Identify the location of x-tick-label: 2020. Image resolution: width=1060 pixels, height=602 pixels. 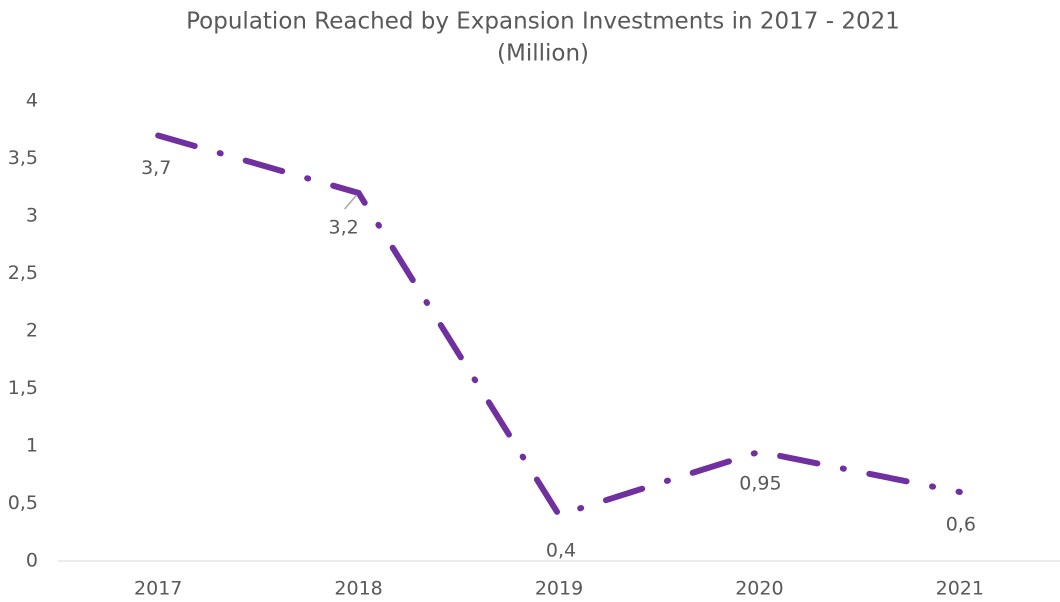
(759, 589).